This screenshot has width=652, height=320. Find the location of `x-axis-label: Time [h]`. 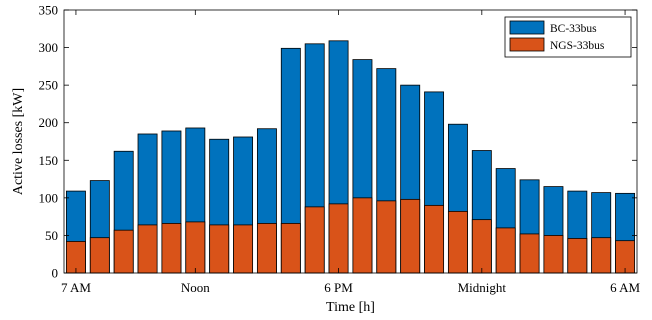

x-axis-label: Time [h] is located at coordinates (350, 307).